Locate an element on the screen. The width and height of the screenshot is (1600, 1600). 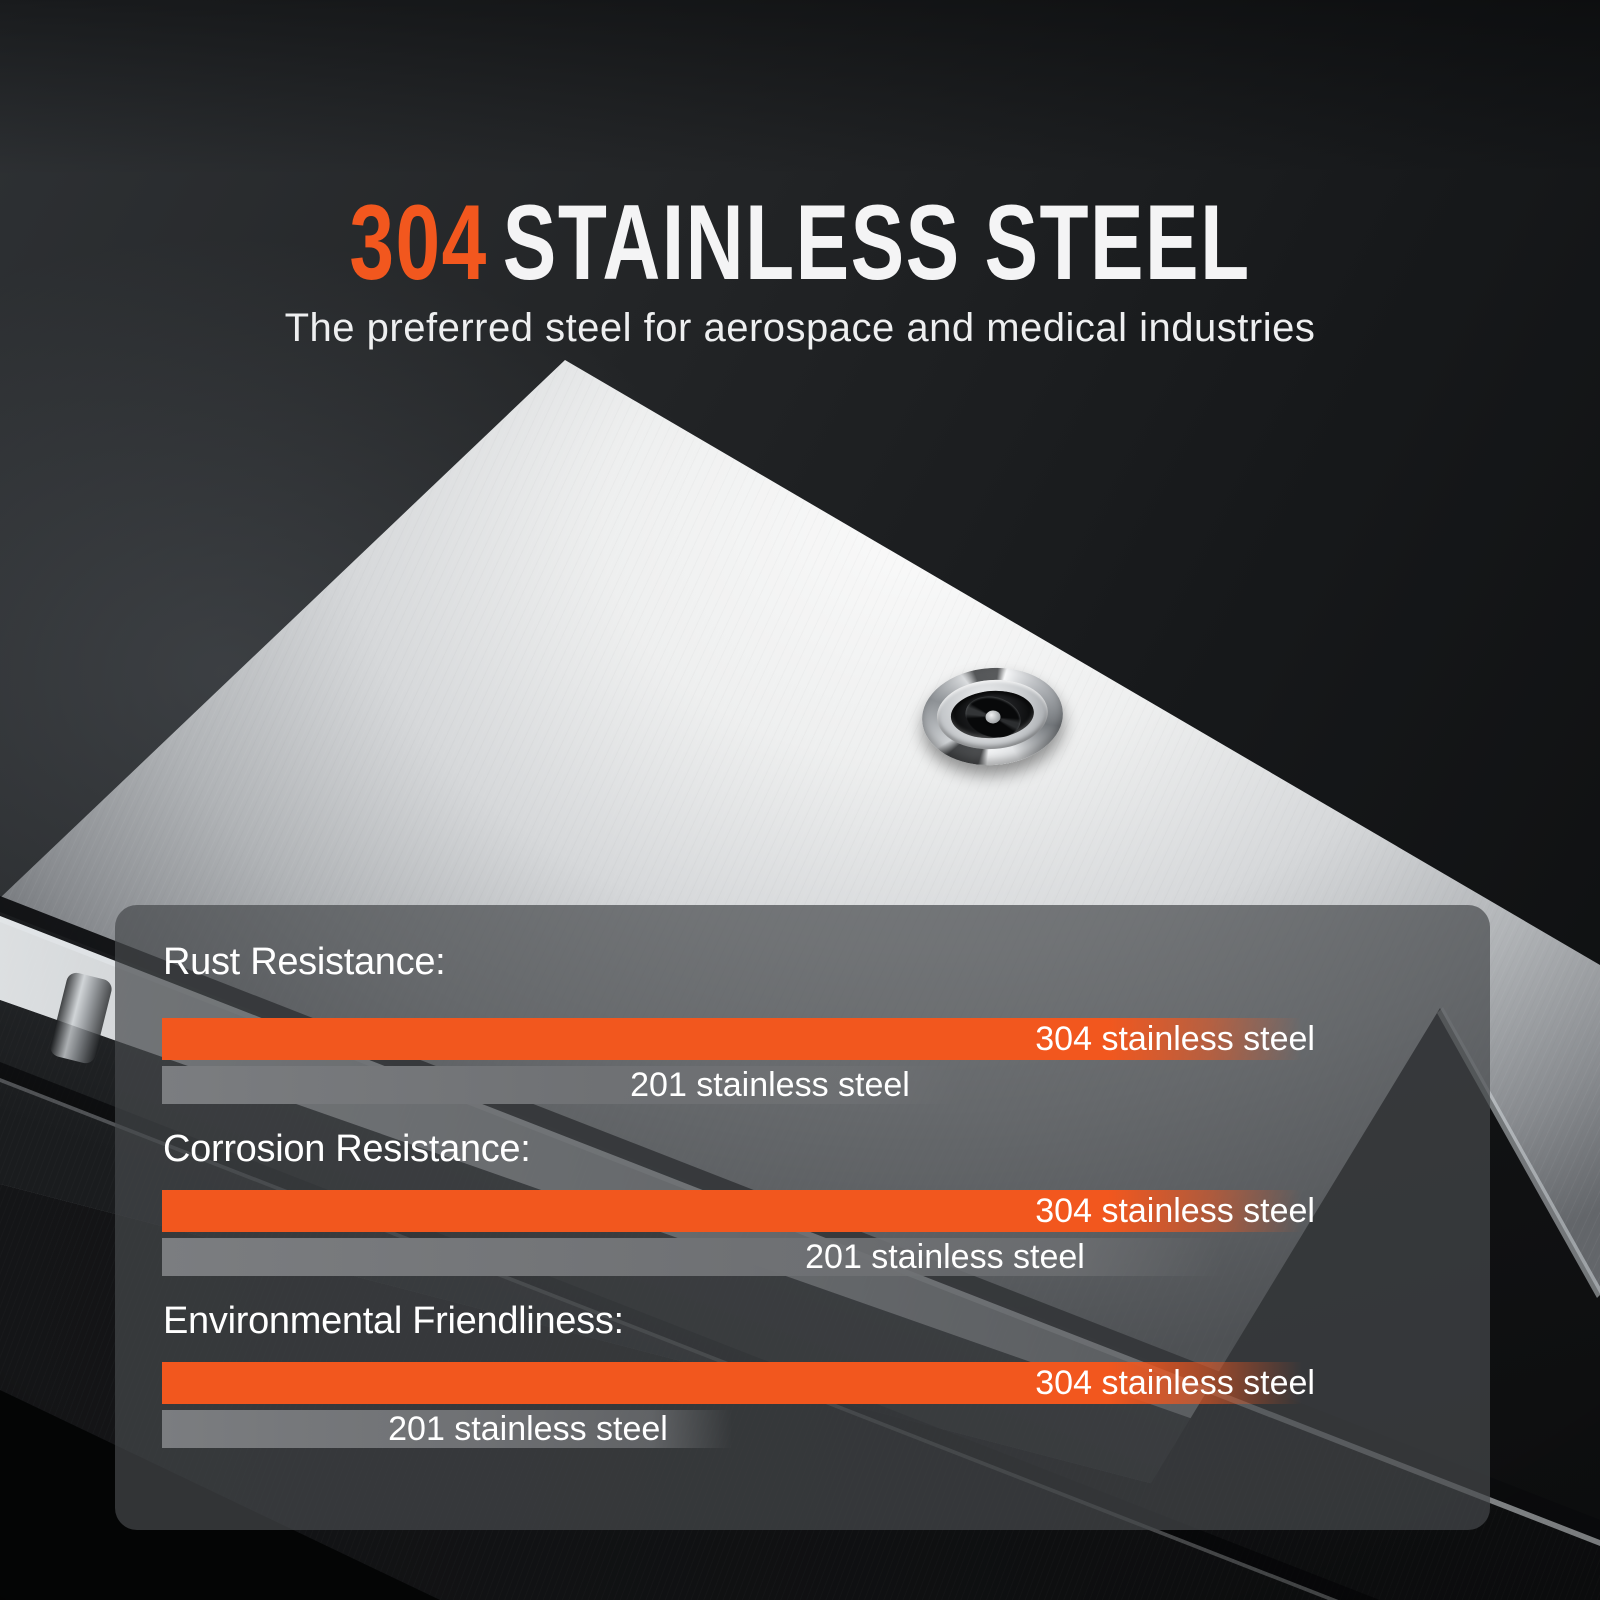
title-main: STAINLESS STEEL is located at coordinates (876, 241).